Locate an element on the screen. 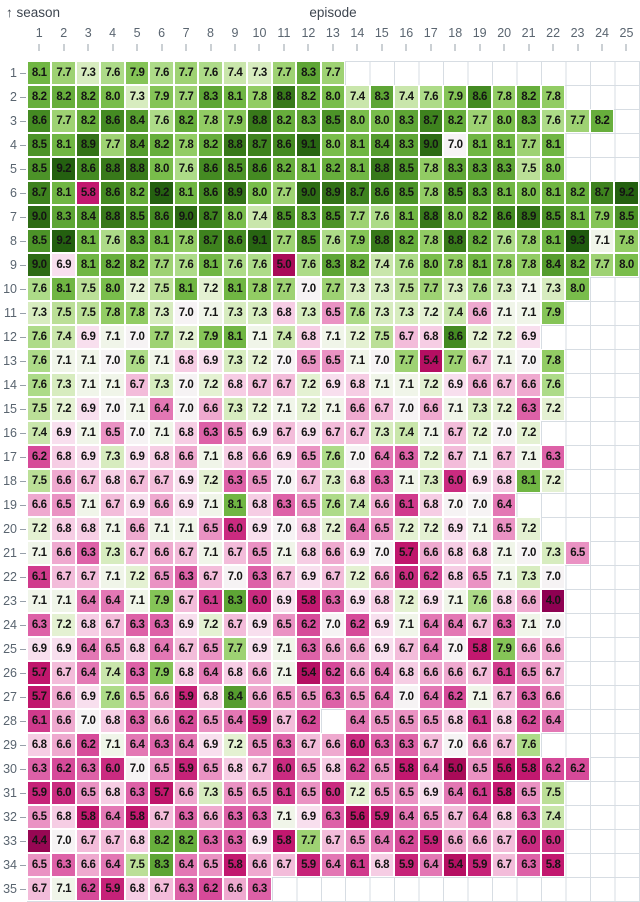 The height and width of the screenshot is (902, 640). heatmap-cell: 4.0 is located at coordinates (553, 601).